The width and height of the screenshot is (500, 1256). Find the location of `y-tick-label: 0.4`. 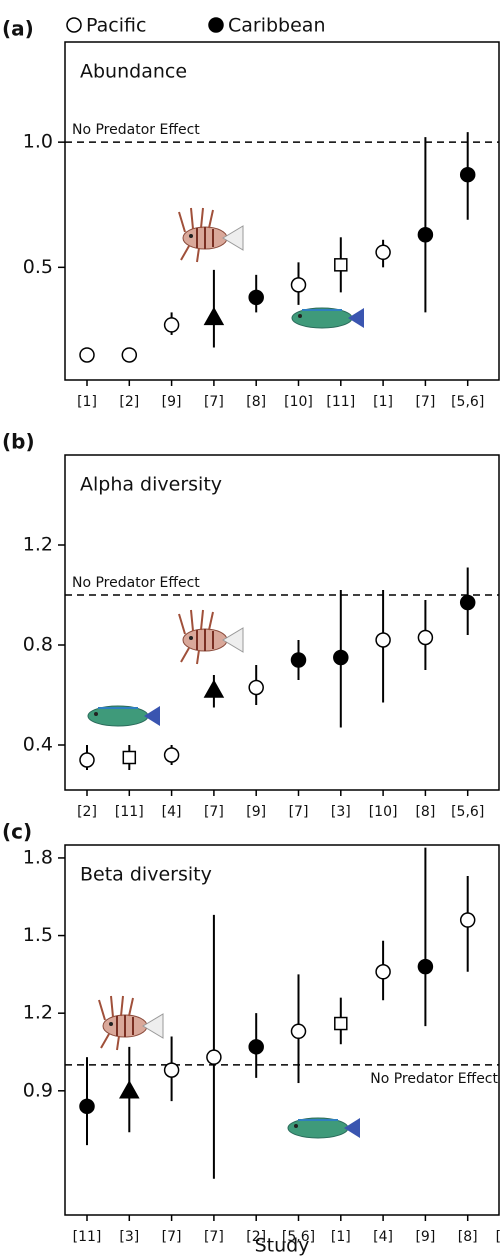

y-tick-label: 0.4 is located at coordinates (38, 745).